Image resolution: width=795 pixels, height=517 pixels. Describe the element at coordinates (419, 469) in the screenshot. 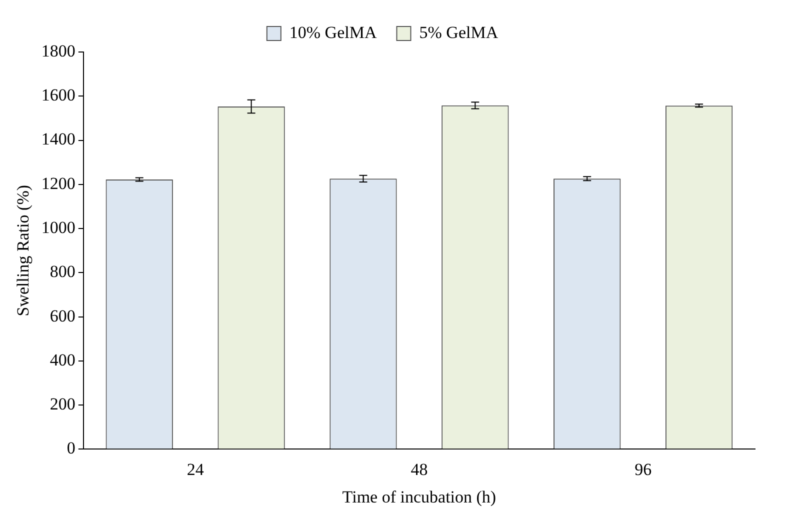

I see `x-tick-label: 48` at that location.